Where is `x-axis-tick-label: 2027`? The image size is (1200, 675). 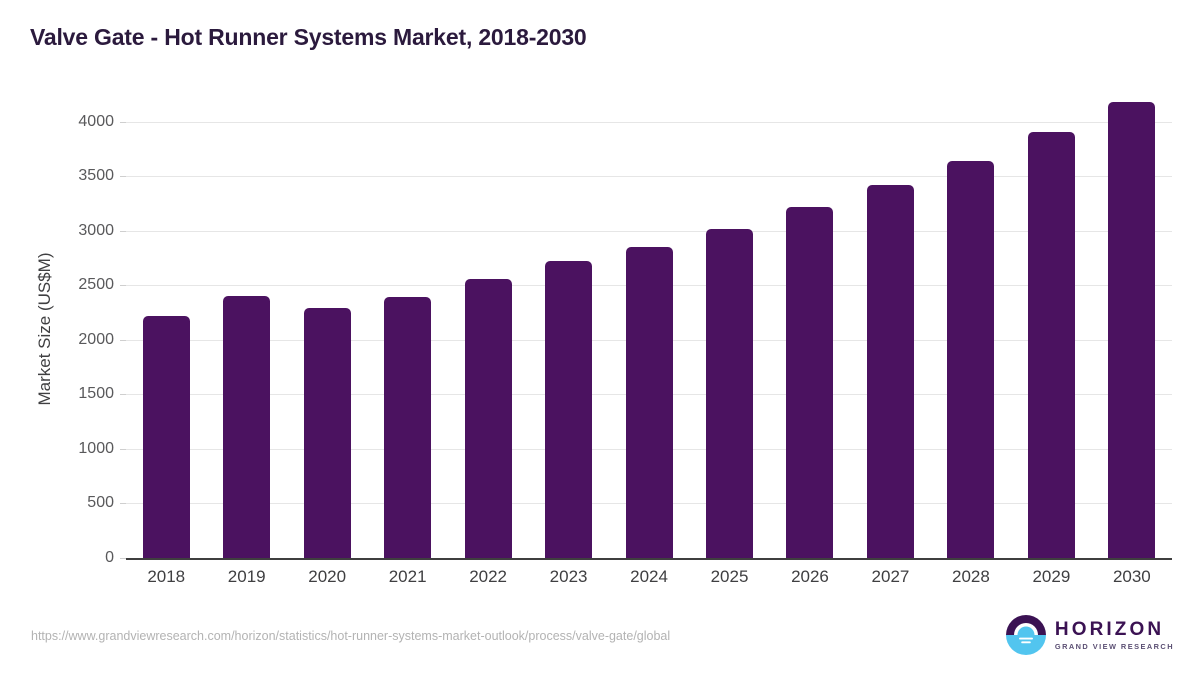 x-axis-tick-label: 2027 is located at coordinates (890, 576).